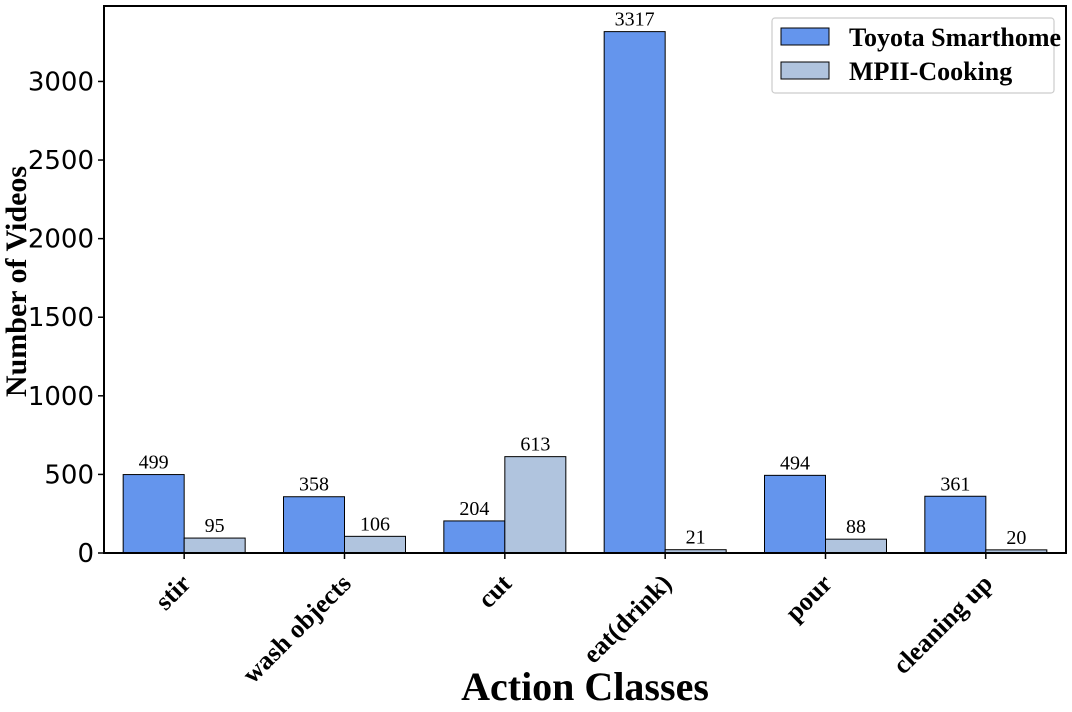 This screenshot has height=712, width=1072. I want to click on y-axis-title: Number of Videos, so click(16, 281).